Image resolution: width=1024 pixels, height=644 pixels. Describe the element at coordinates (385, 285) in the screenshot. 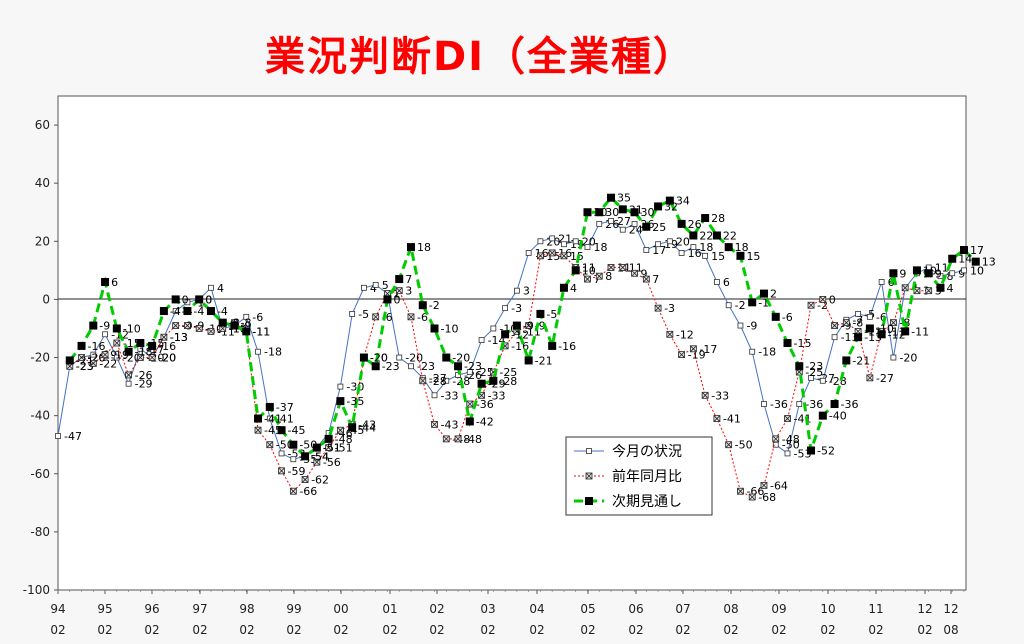

I see `data-label: 5` at that location.